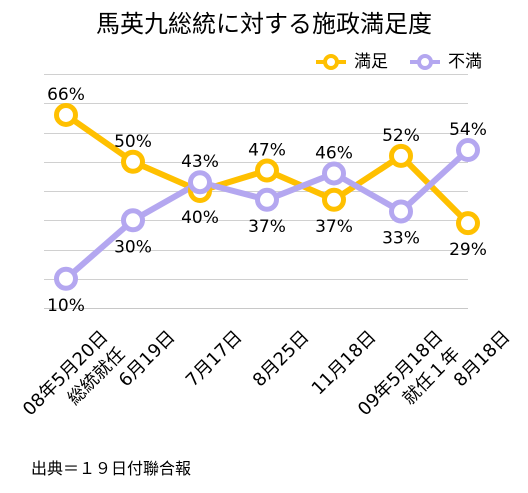 The height and width of the screenshot is (493, 528). I want to click on data-label-0-0: 66%, so click(66, 95).